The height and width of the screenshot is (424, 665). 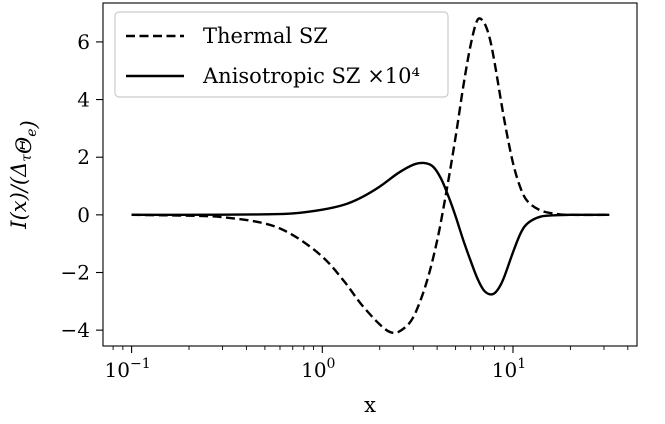 What do you see at coordinates (367, 364) in the screenshot?
I see `x-axis-ticks: 10⁻¹ 10⁰ 10¹` at bounding box center [367, 364].